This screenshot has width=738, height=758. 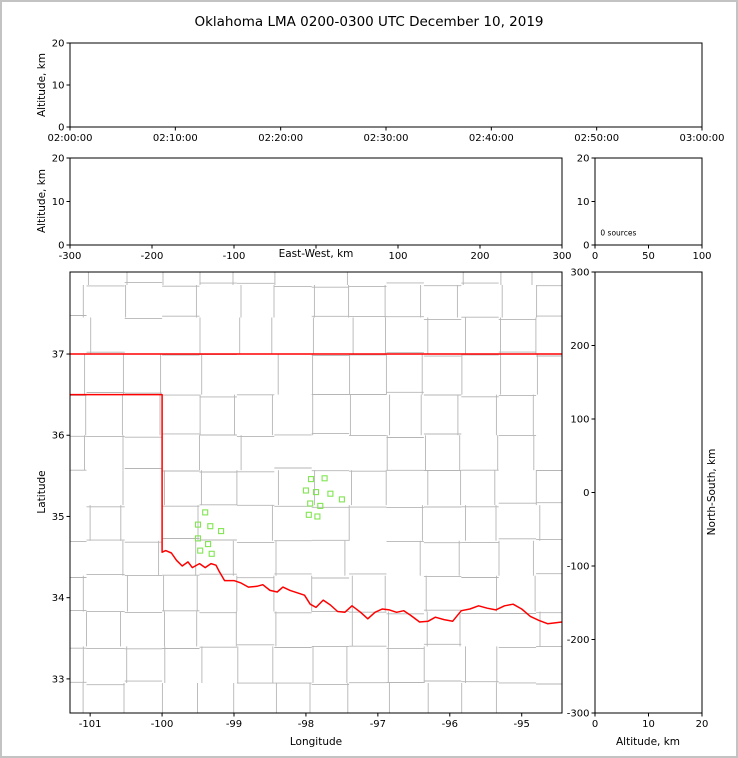 What do you see at coordinates (70, 138) in the screenshot?
I see `x-tick-label: 02:00:00` at bounding box center [70, 138].